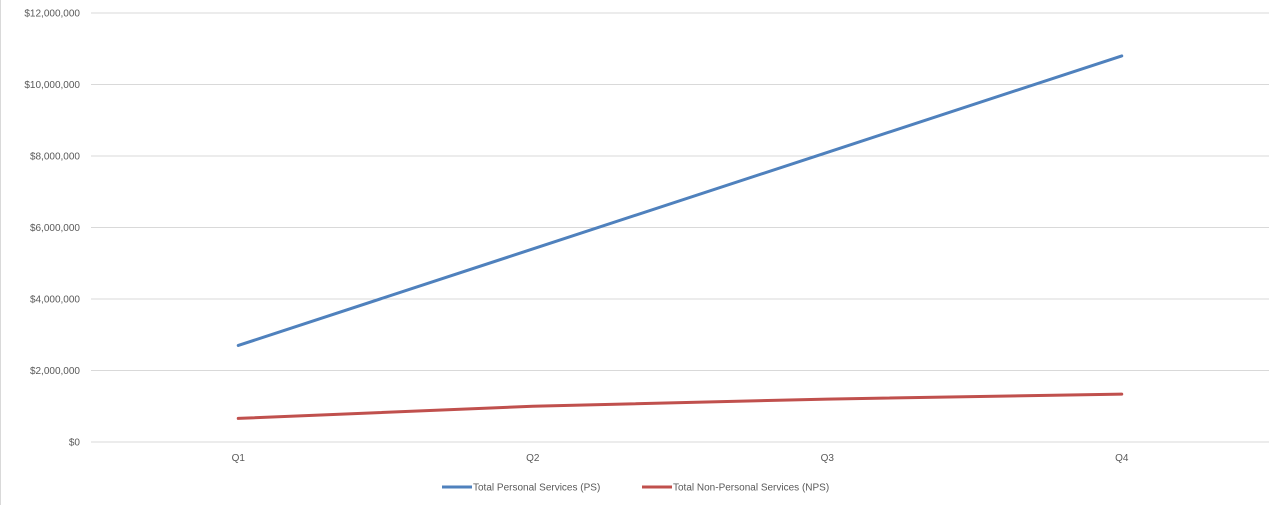 The width and height of the screenshot is (1270, 506). I want to click on y-tick-label: $6,000,000, so click(55, 228).